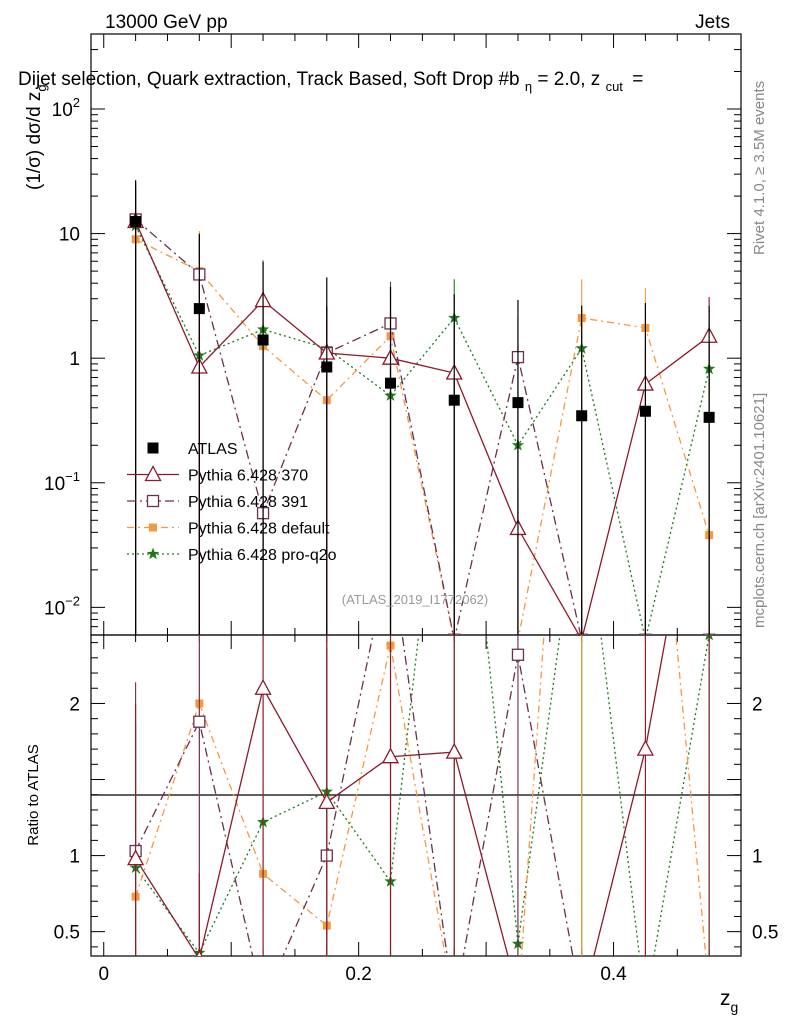  I want to click on plot-title-cut: cut, so click(615, 86).